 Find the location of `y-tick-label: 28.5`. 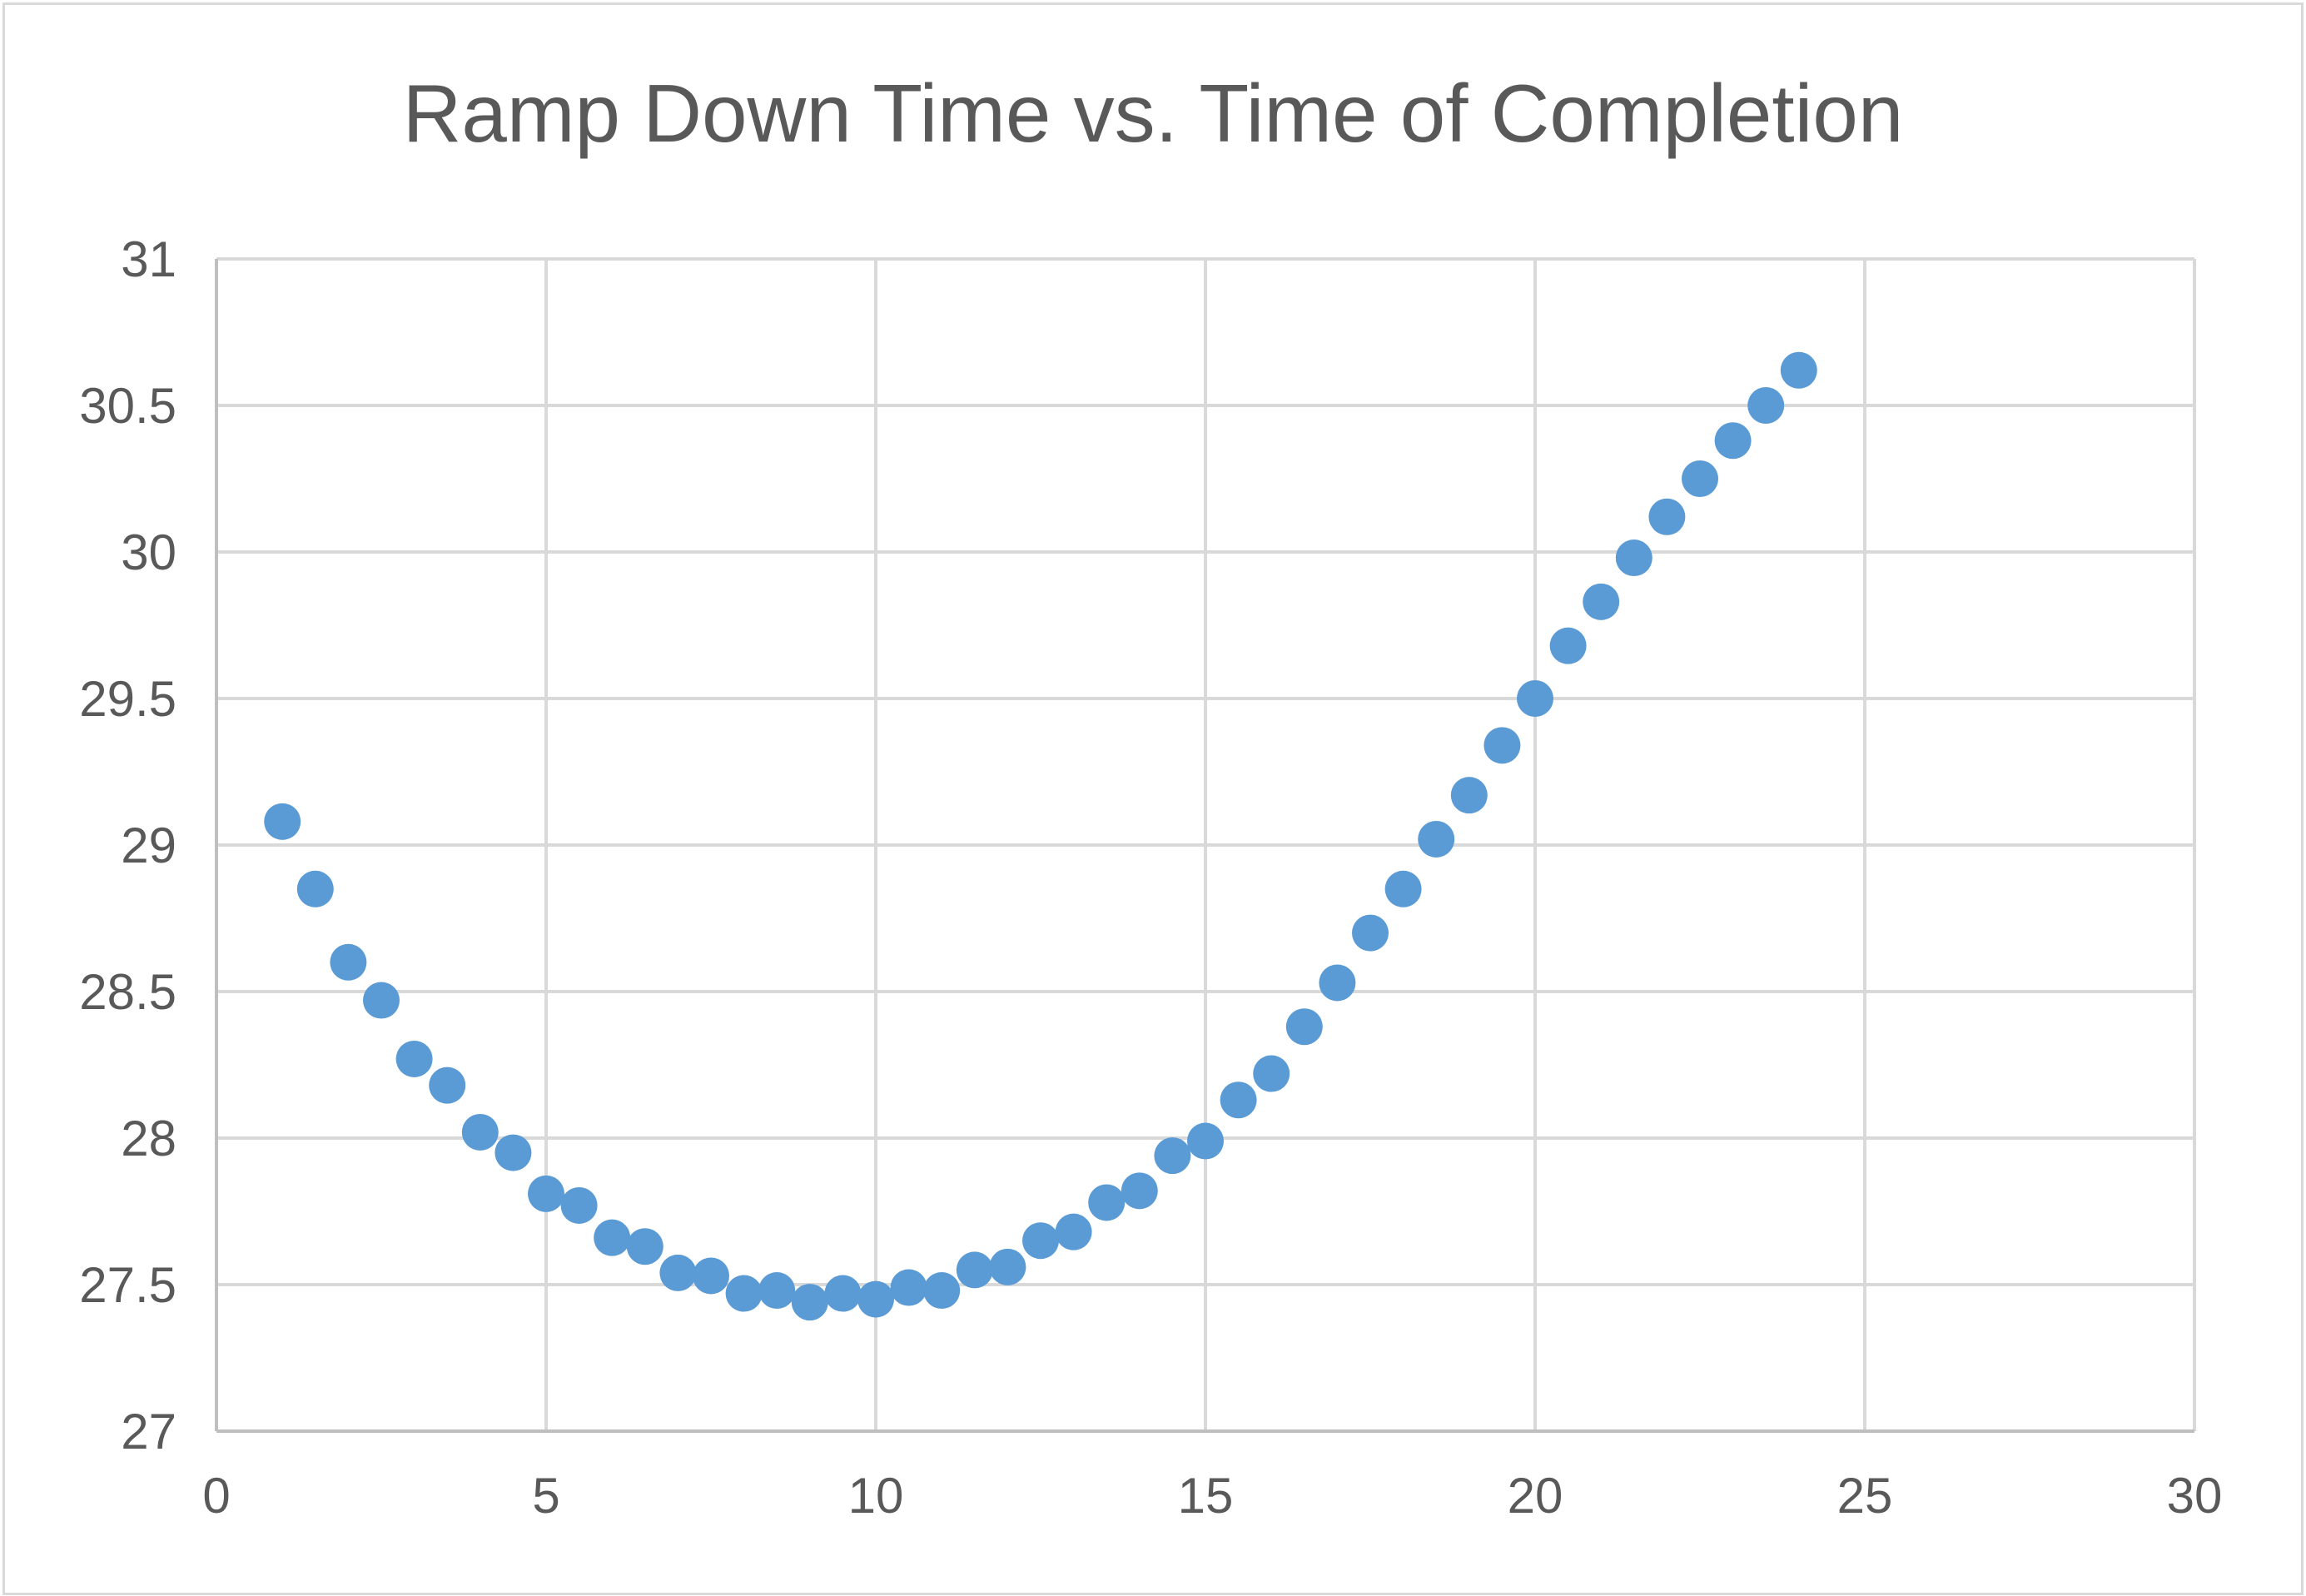

y-tick-label: 28.5 is located at coordinates (127, 992).